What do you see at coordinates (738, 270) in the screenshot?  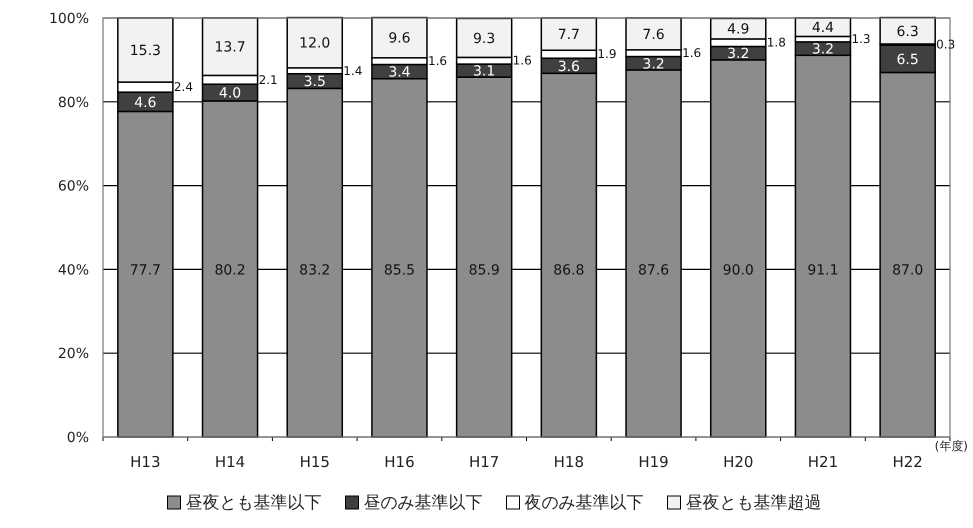 I see `data-label: 90.0` at bounding box center [738, 270].